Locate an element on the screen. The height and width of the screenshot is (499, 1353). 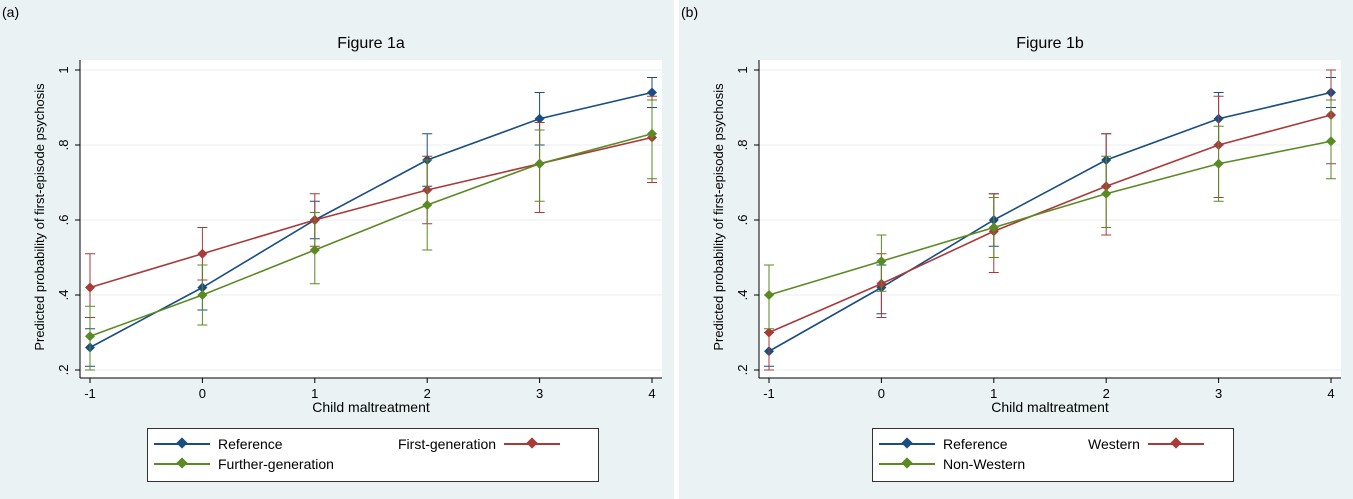
legend-label: Western is located at coordinates (1114, 444).